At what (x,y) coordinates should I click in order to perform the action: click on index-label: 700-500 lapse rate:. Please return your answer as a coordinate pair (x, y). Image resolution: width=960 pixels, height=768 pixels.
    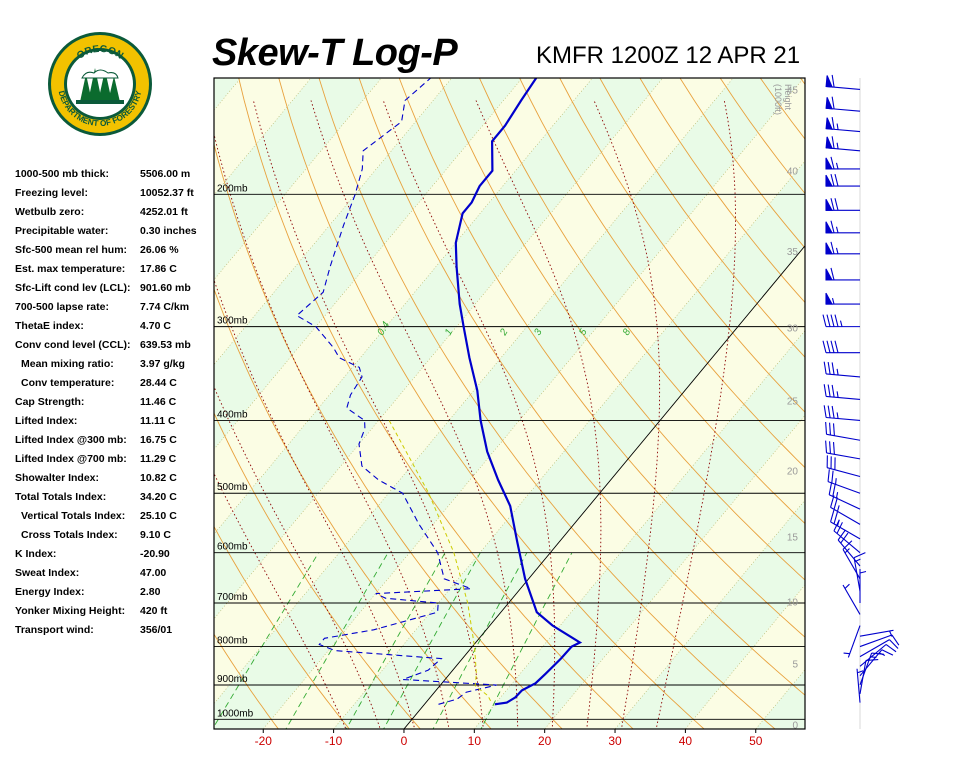
    Looking at the image, I should click on (62, 307).